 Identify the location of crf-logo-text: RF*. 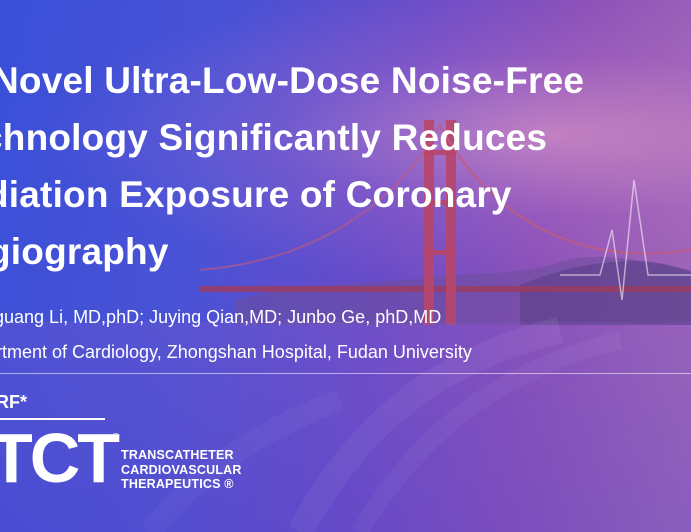
(13, 402).